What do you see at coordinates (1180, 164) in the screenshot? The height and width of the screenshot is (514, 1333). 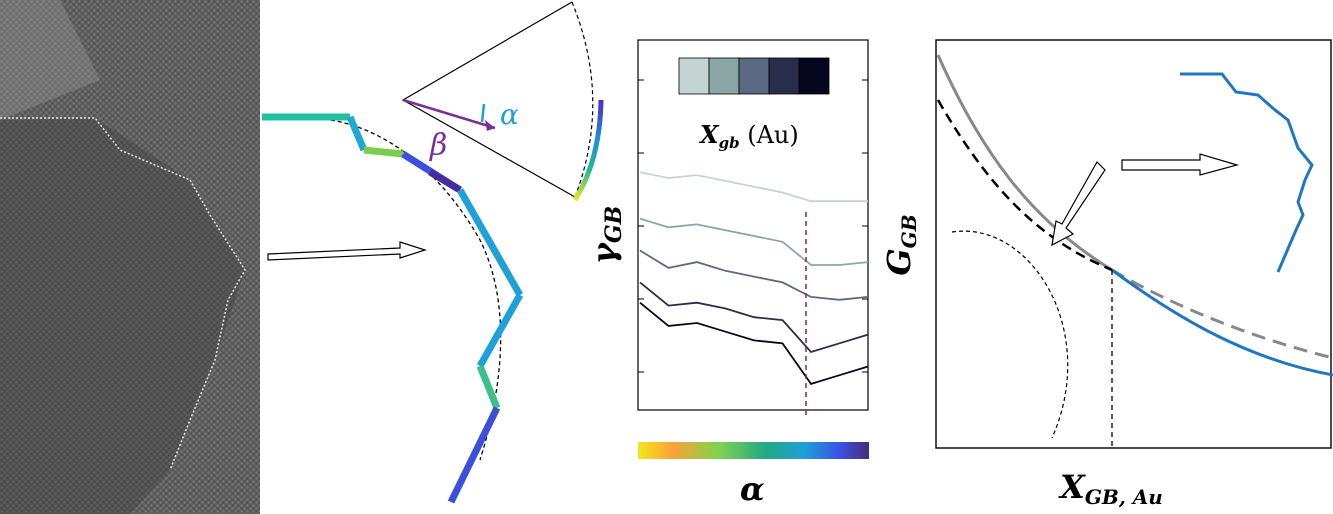 I see `hollow-arrow-right` at bounding box center [1180, 164].